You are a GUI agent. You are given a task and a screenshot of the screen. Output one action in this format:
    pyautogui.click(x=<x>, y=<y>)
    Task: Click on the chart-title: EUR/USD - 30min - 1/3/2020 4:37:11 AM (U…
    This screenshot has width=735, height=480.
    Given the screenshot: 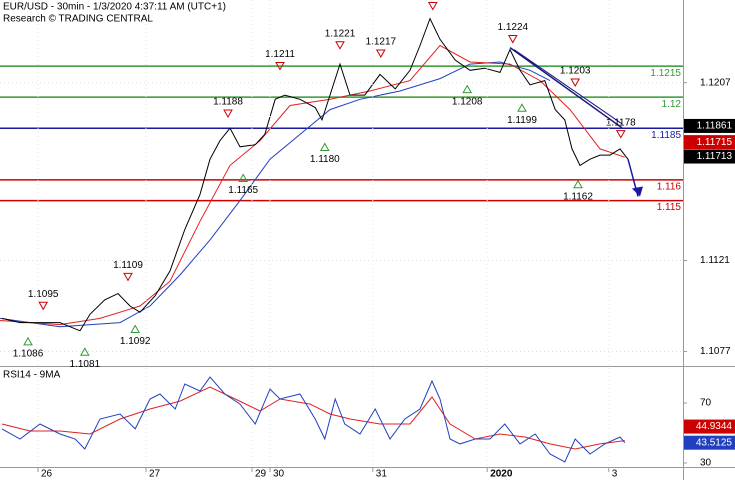 What is the action you would take?
    pyautogui.click(x=114, y=7)
    